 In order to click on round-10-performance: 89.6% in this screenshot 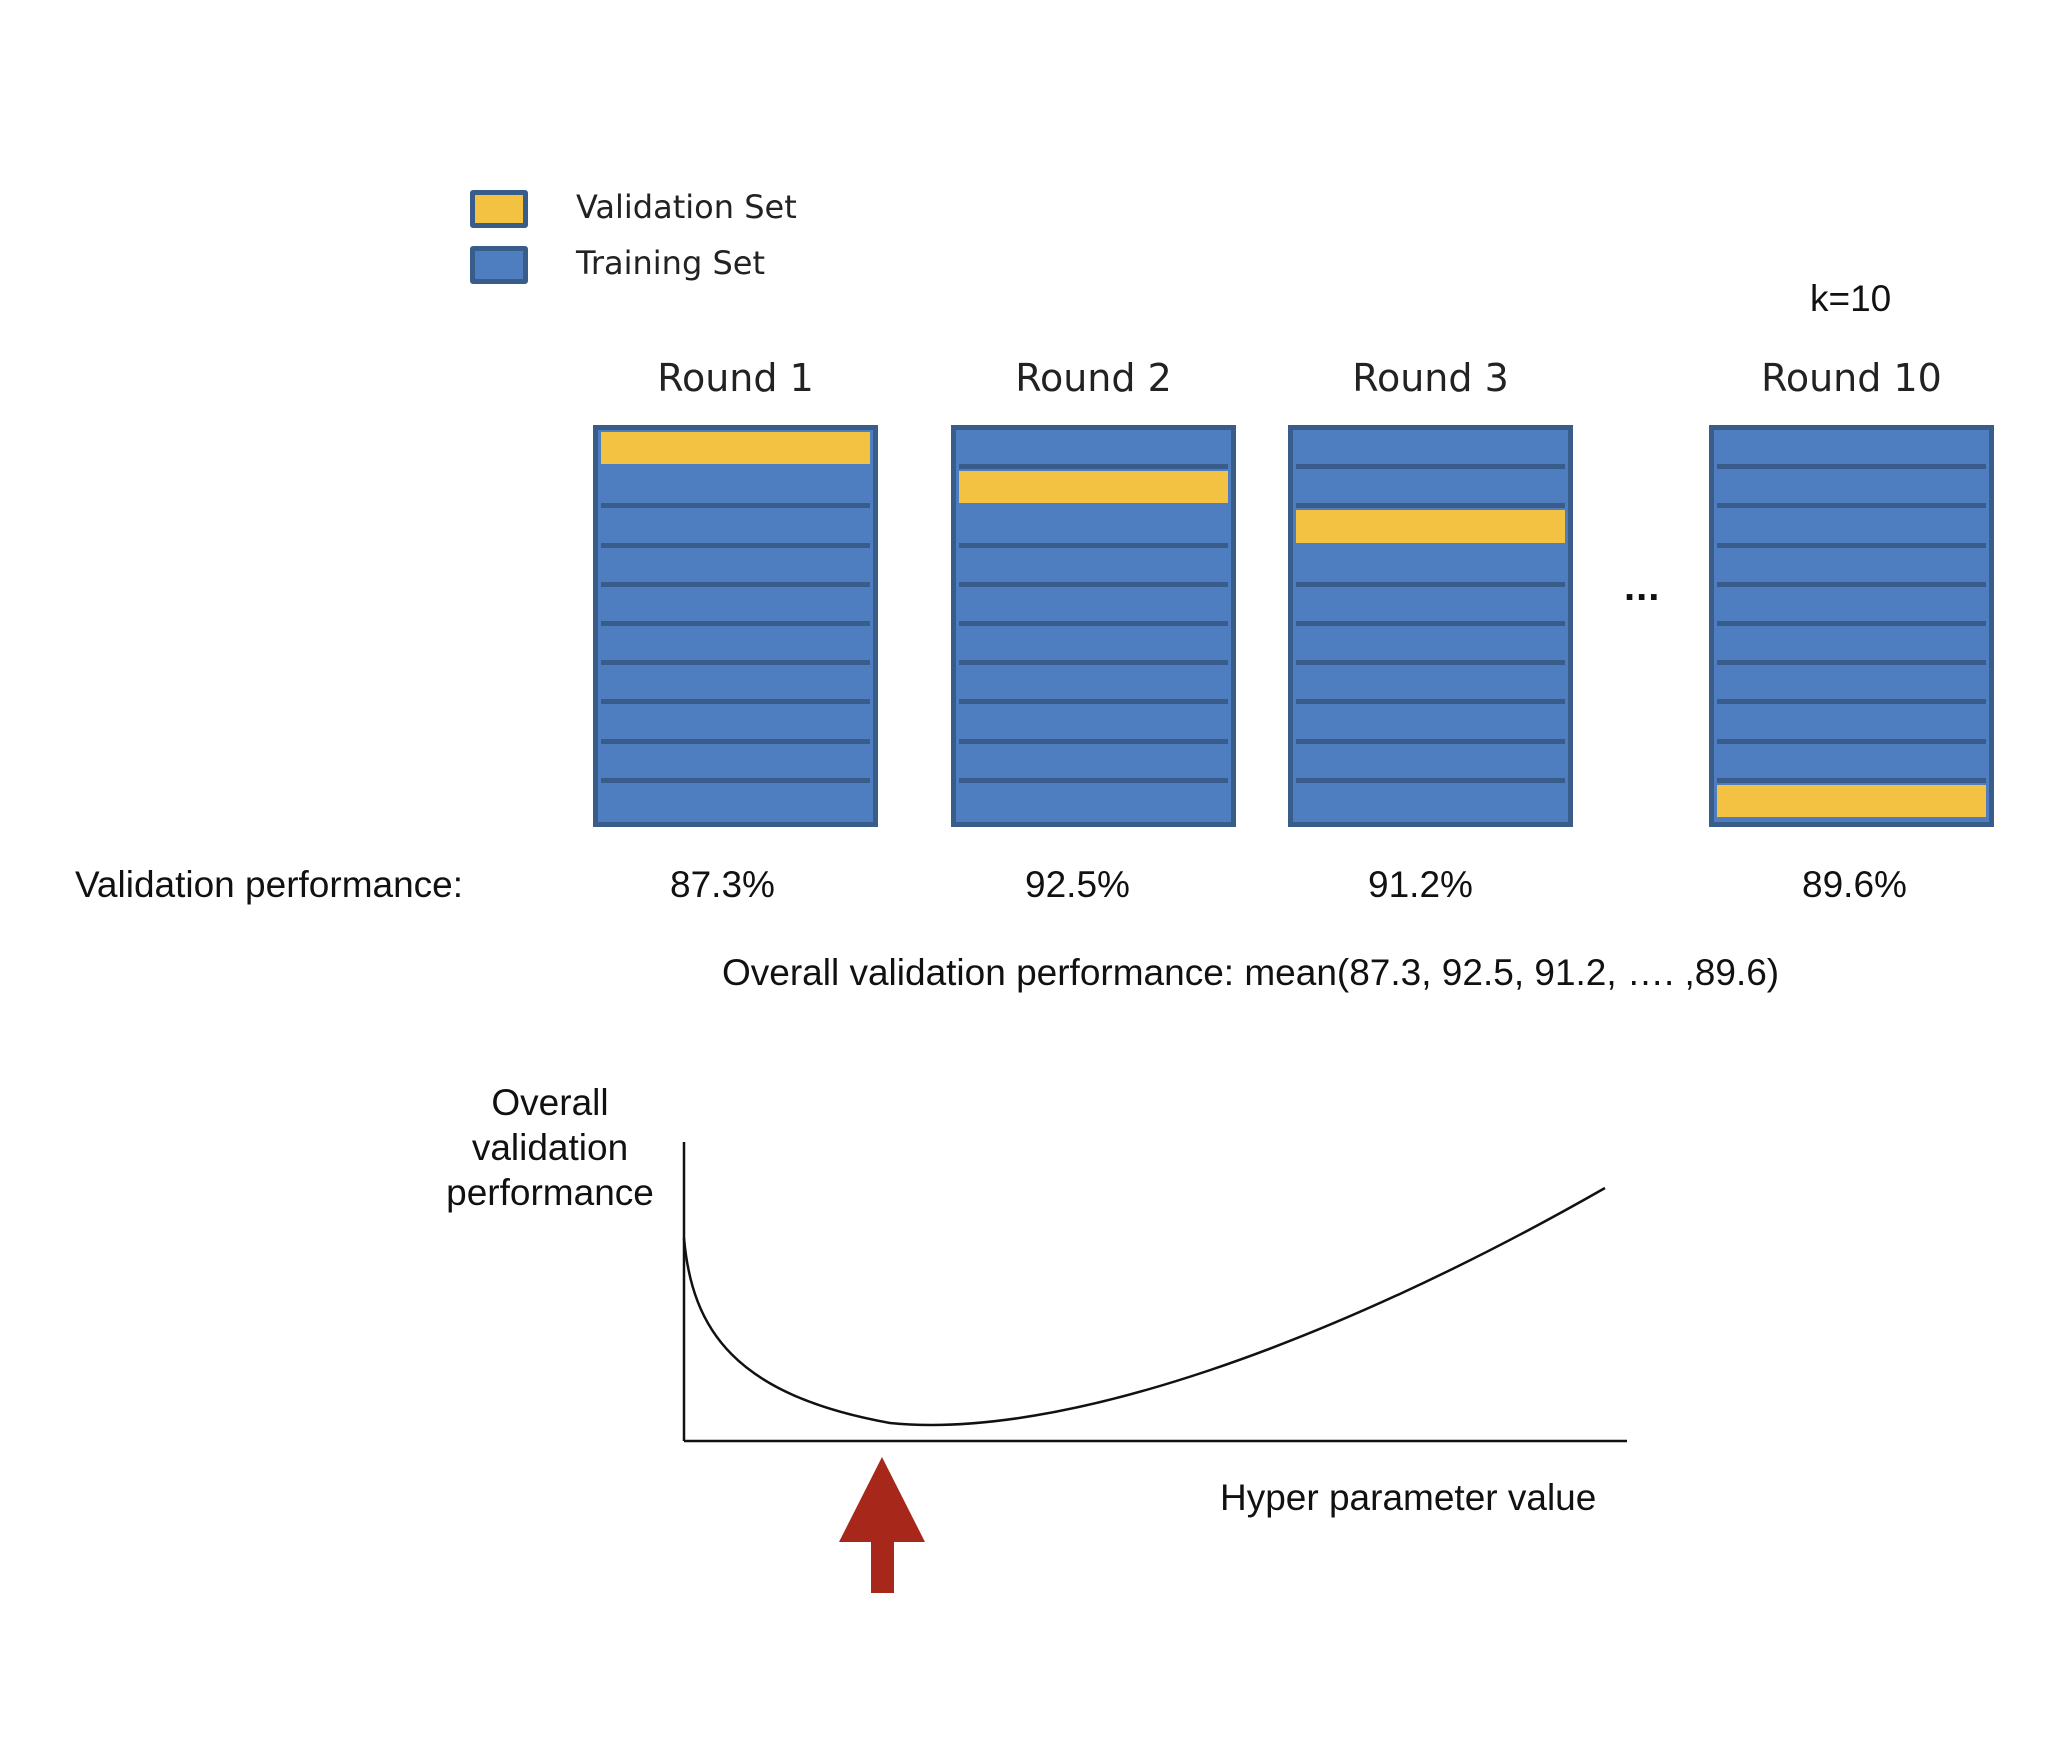, I will do `click(1854, 884)`.